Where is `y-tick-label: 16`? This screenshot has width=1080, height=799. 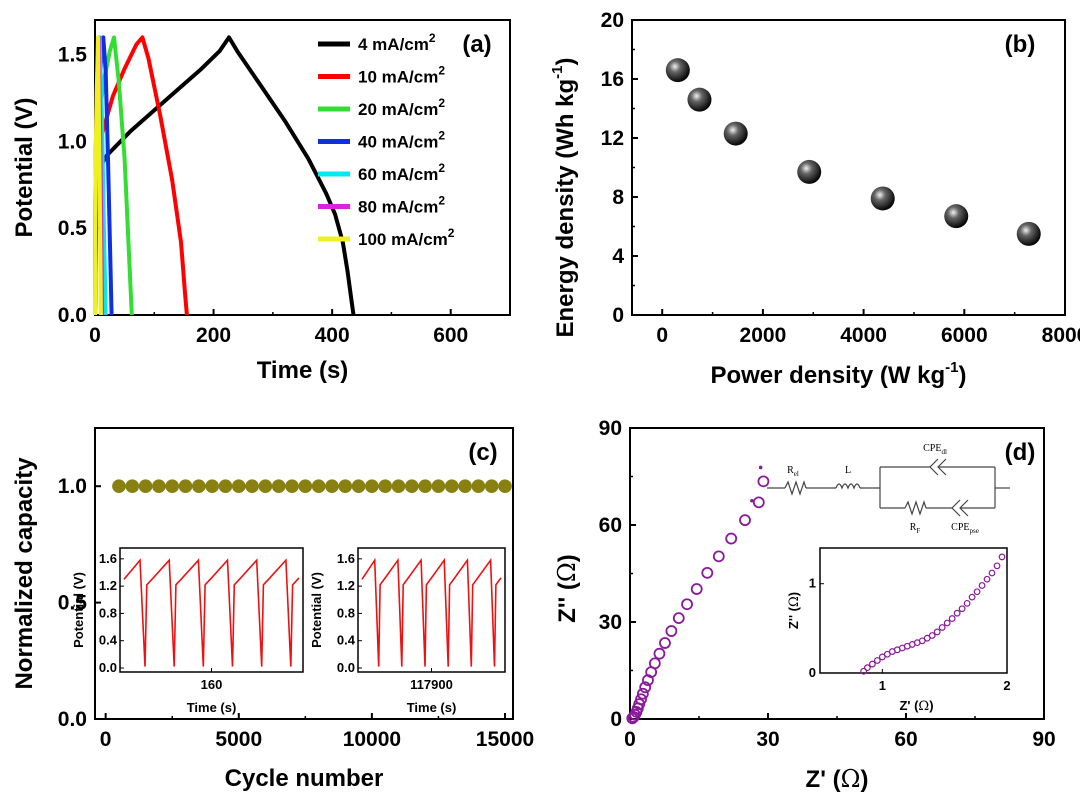
y-tick-label: 16 is located at coordinates (612, 79).